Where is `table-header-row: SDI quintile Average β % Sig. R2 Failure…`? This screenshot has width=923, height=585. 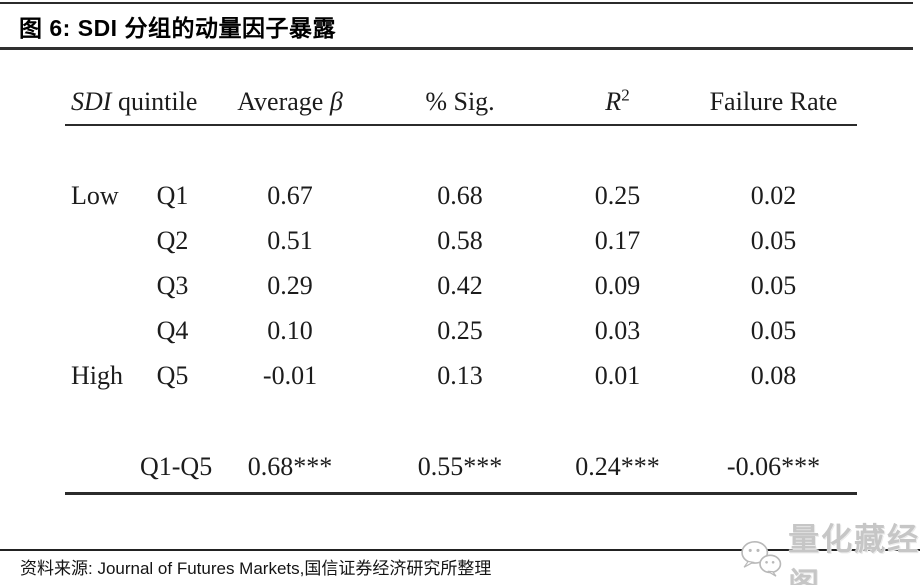 table-header-row: SDI quintile Average β % Sig. R2 Failure… is located at coordinates (461, 102).